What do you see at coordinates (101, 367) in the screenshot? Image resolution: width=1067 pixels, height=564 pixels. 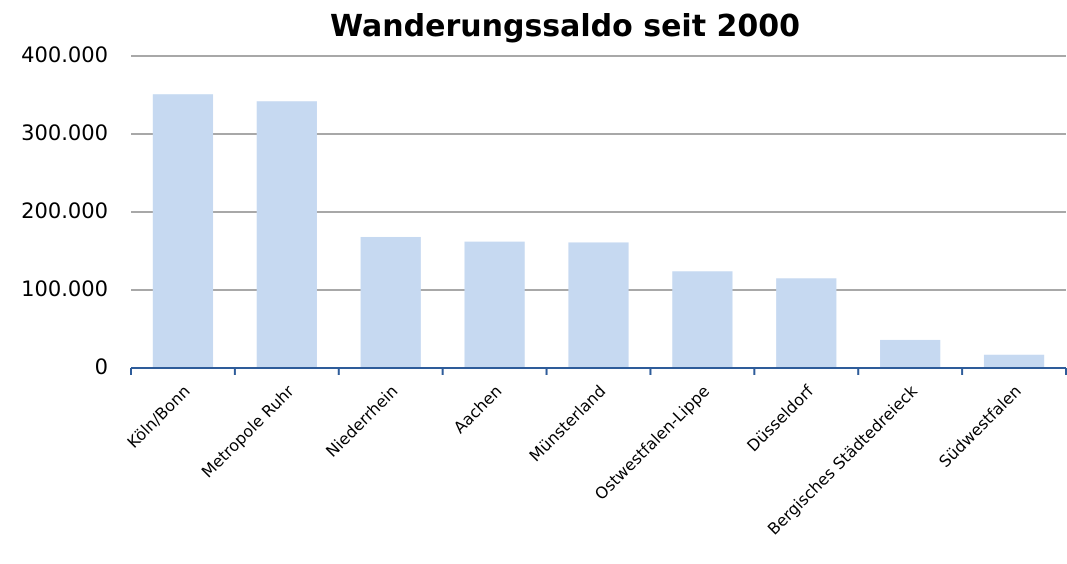 I see `y-tick-label: 0` at bounding box center [101, 367].